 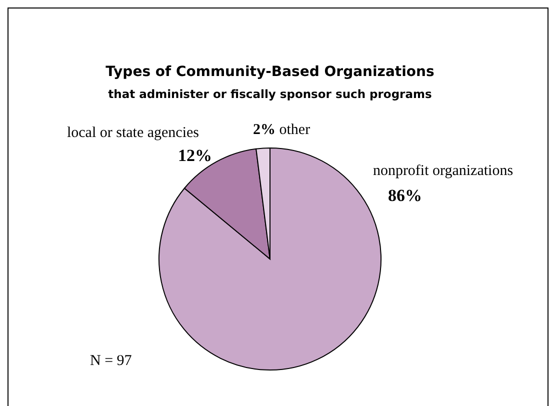 I want to click on chart-subtitle: that administer or fiscally sponsor such programs, so click(x=270, y=94).